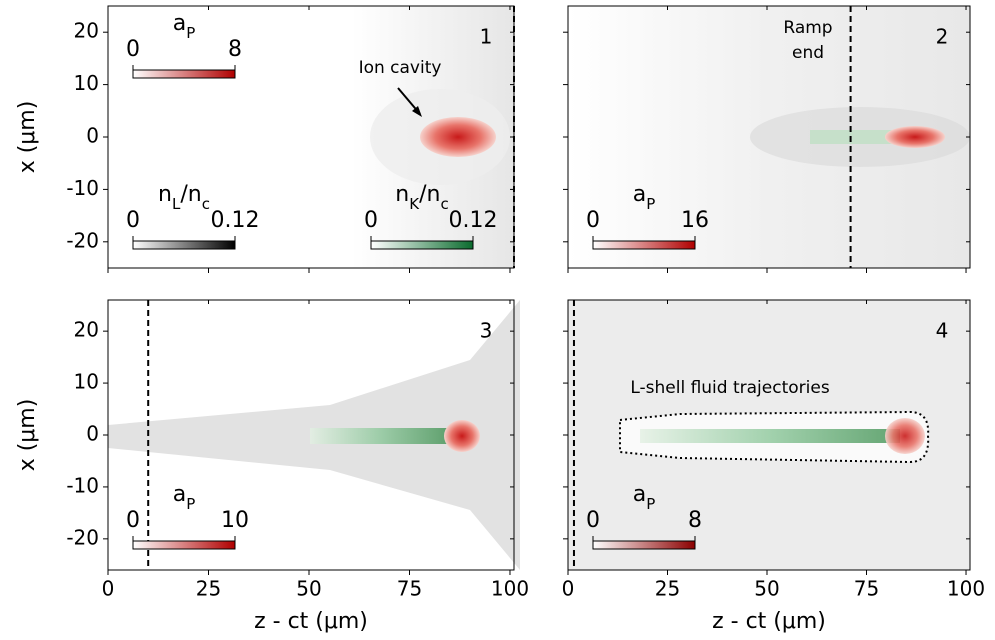 The width and height of the screenshot is (995, 640). What do you see at coordinates (942, 37) in the screenshot?
I see `panel-label: 2` at bounding box center [942, 37].